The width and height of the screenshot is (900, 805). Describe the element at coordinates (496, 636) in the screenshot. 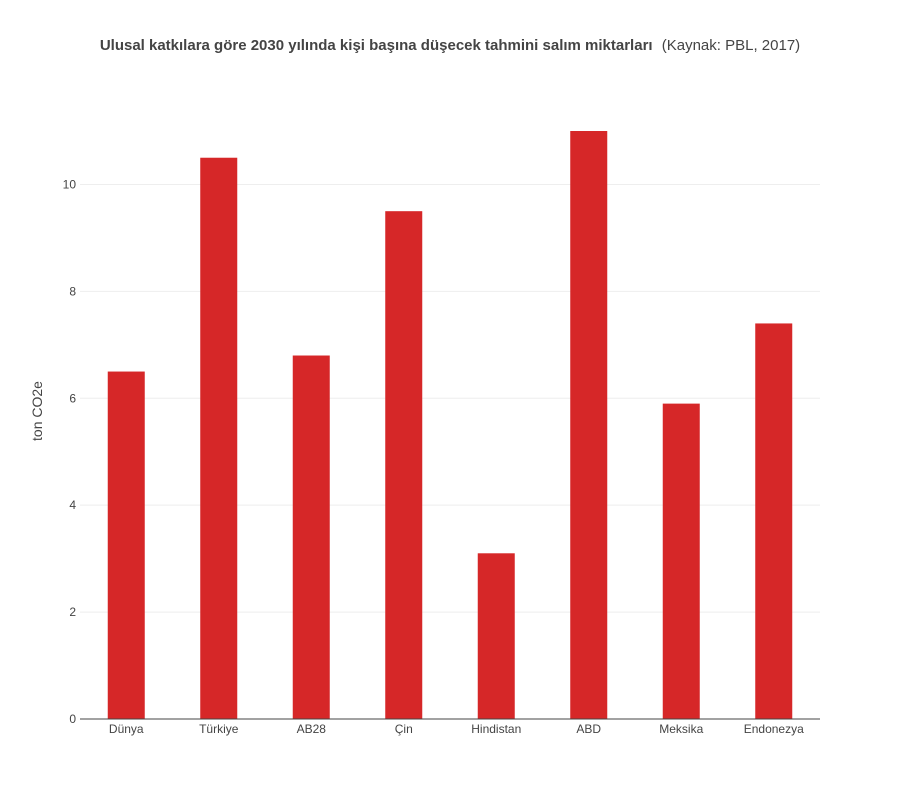

I see `bar-Hindistan` at that location.